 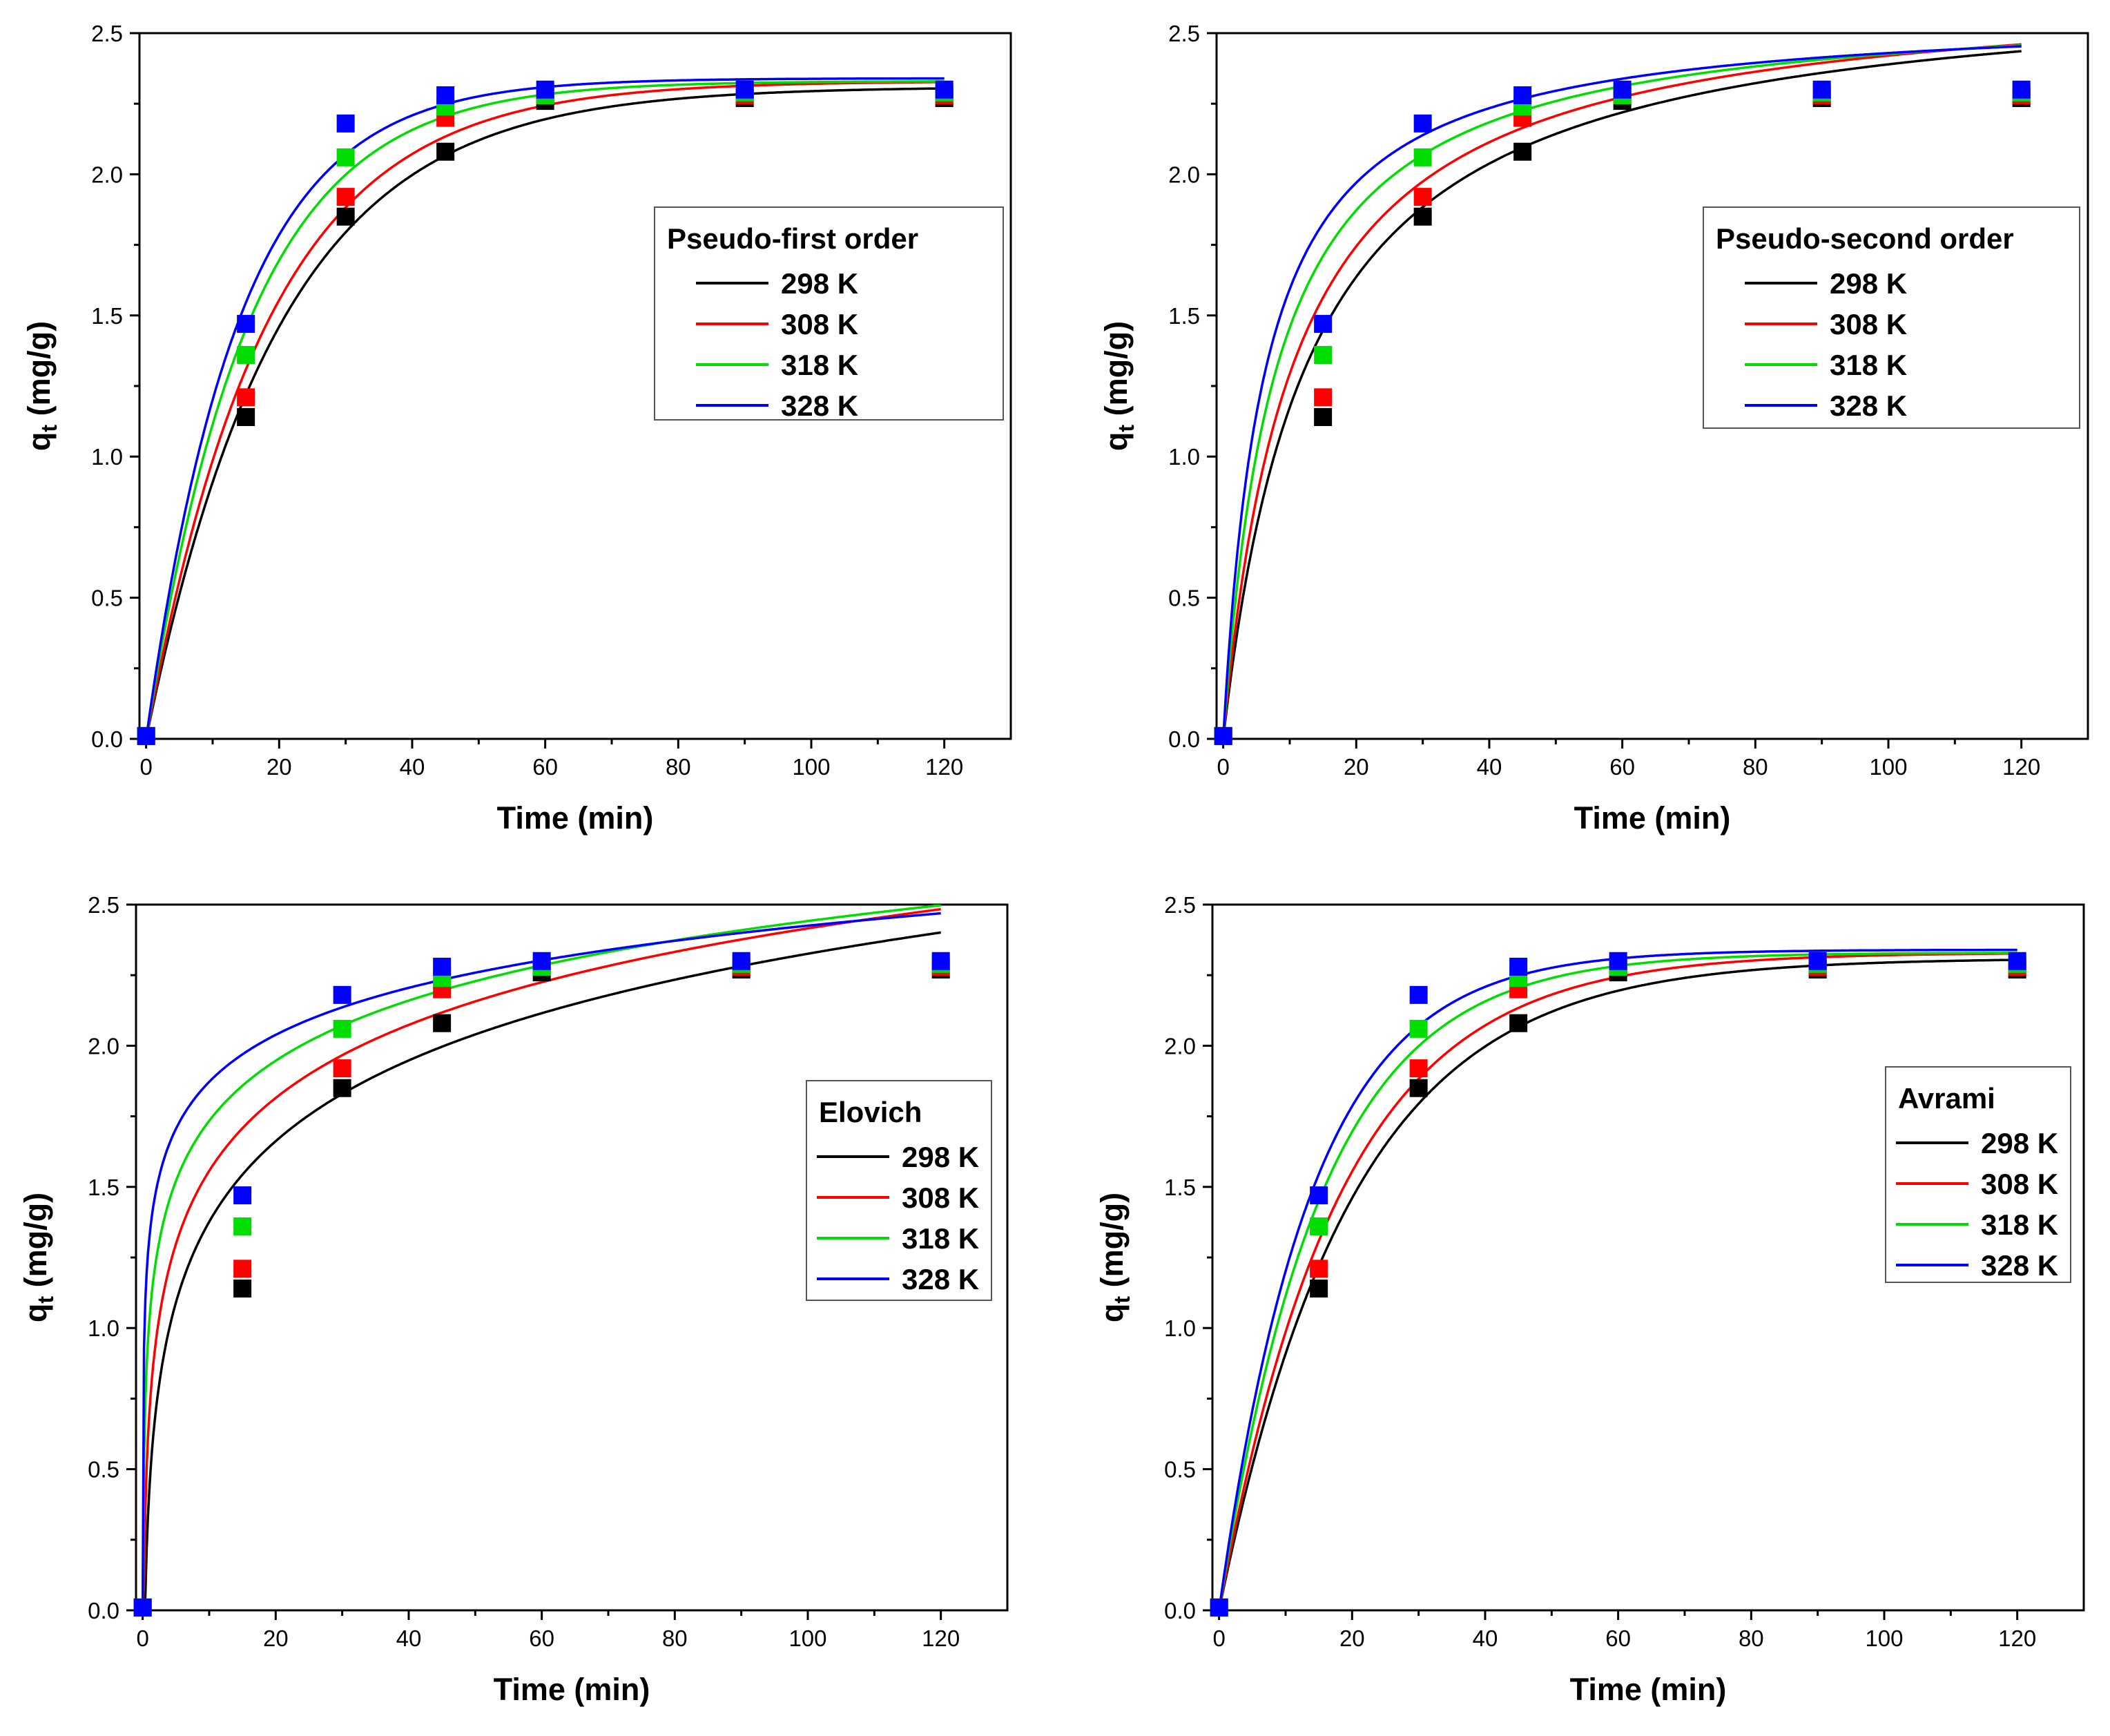 I want to click on legend-title: Pseudo-second order, so click(x=1865, y=238).